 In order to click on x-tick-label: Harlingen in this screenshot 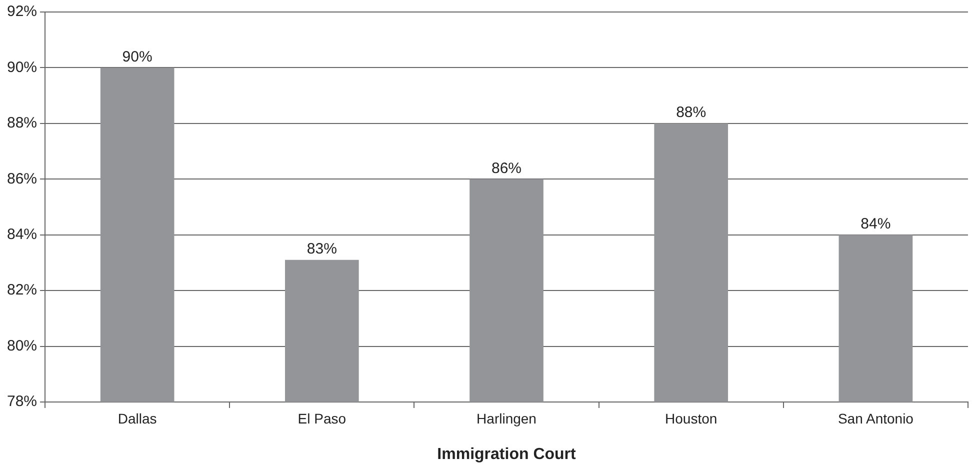, I will do `click(506, 418)`.